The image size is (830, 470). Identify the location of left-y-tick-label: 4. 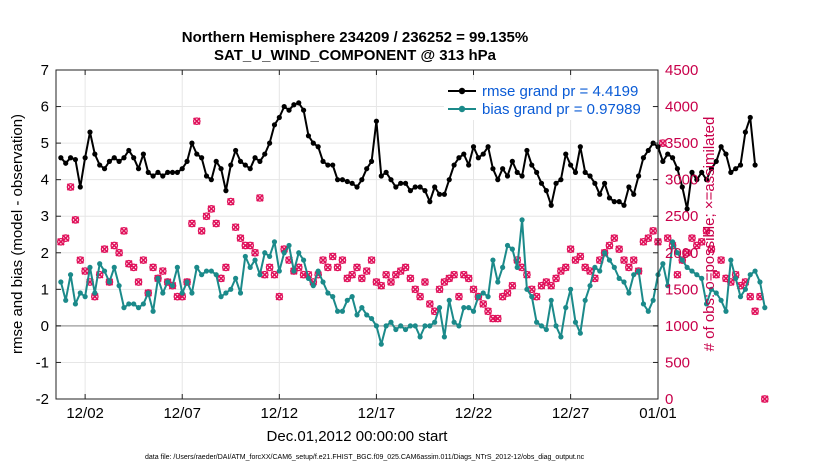
(45, 180).